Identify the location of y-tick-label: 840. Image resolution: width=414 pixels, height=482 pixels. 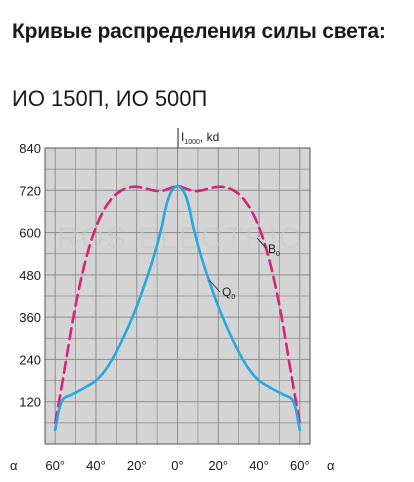
(30, 148).